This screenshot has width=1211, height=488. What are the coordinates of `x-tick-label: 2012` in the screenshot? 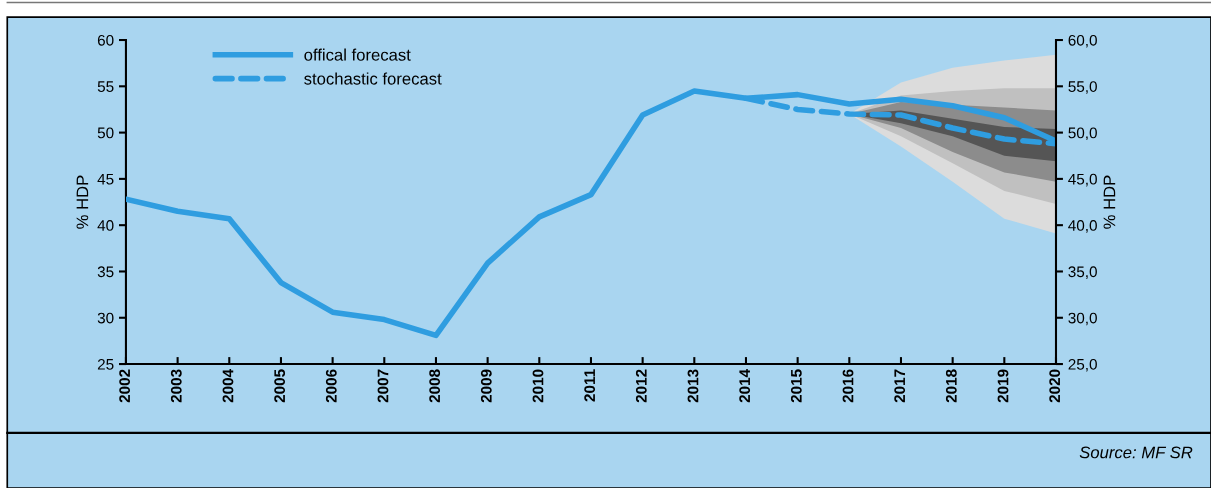 It's located at (641, 386).